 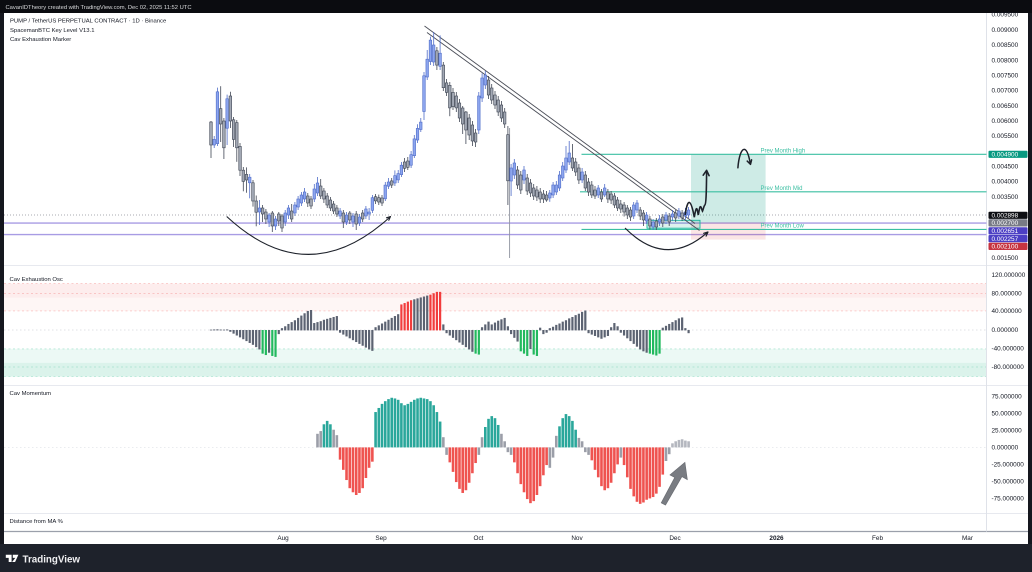 I want to click on svg-text: 0.008500, so click(x=1005, y=45).